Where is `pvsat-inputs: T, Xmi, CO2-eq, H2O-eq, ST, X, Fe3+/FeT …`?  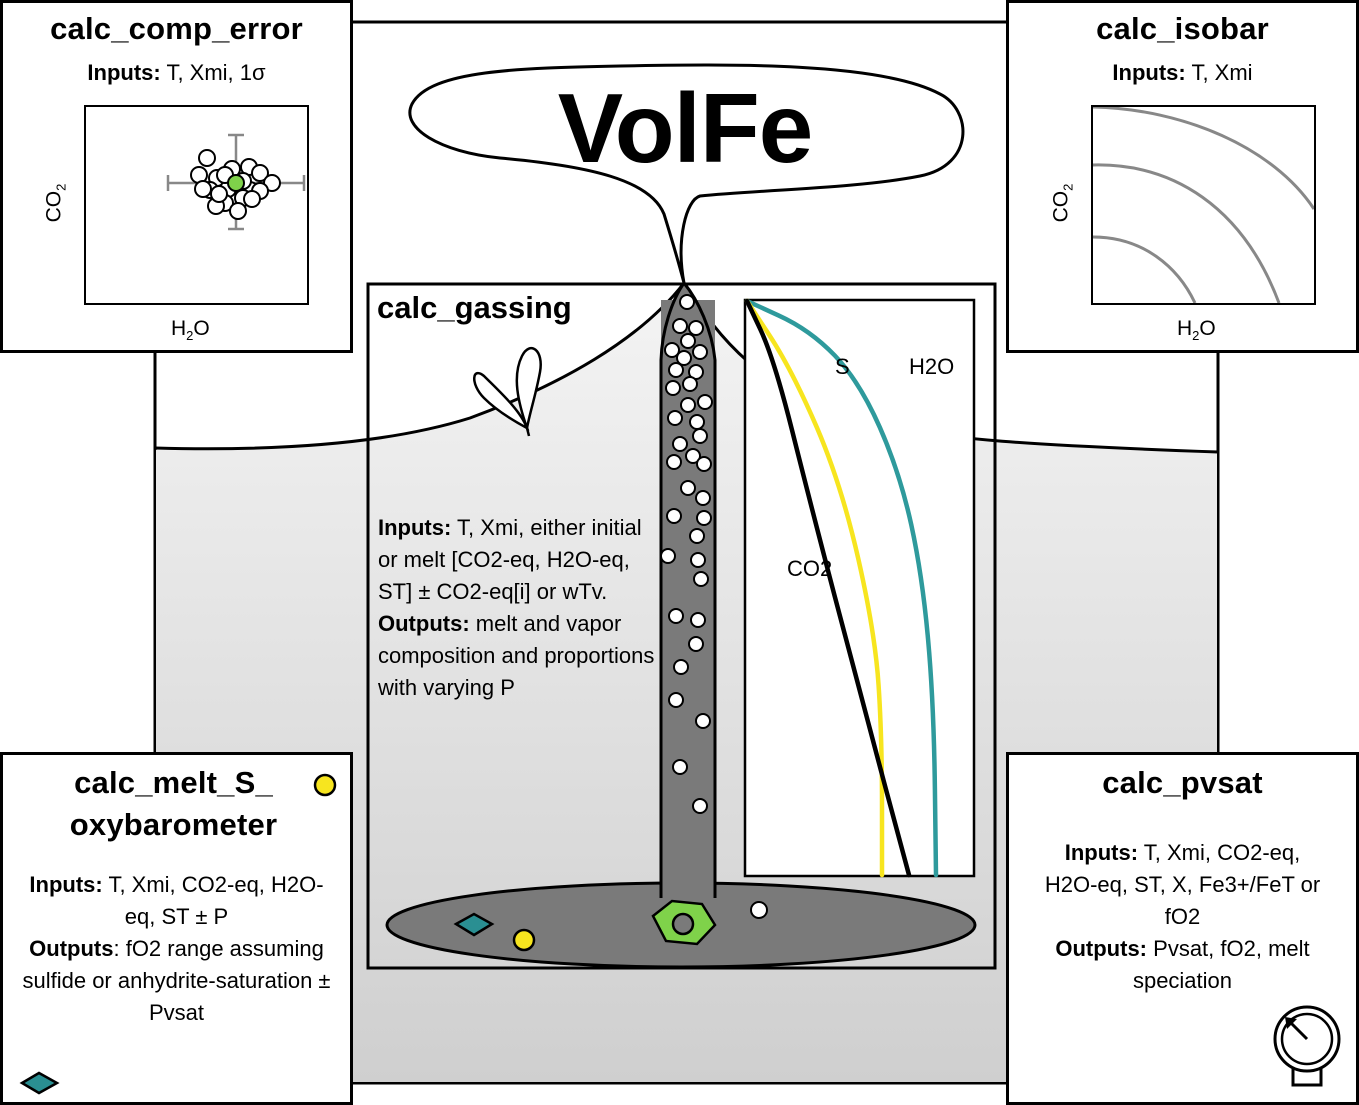
pvsat-inputs: T, Xmi, CO2-eq, H2O-eq, ST, X, Fe3+/FeT … is located at coordinates (1182, 884).